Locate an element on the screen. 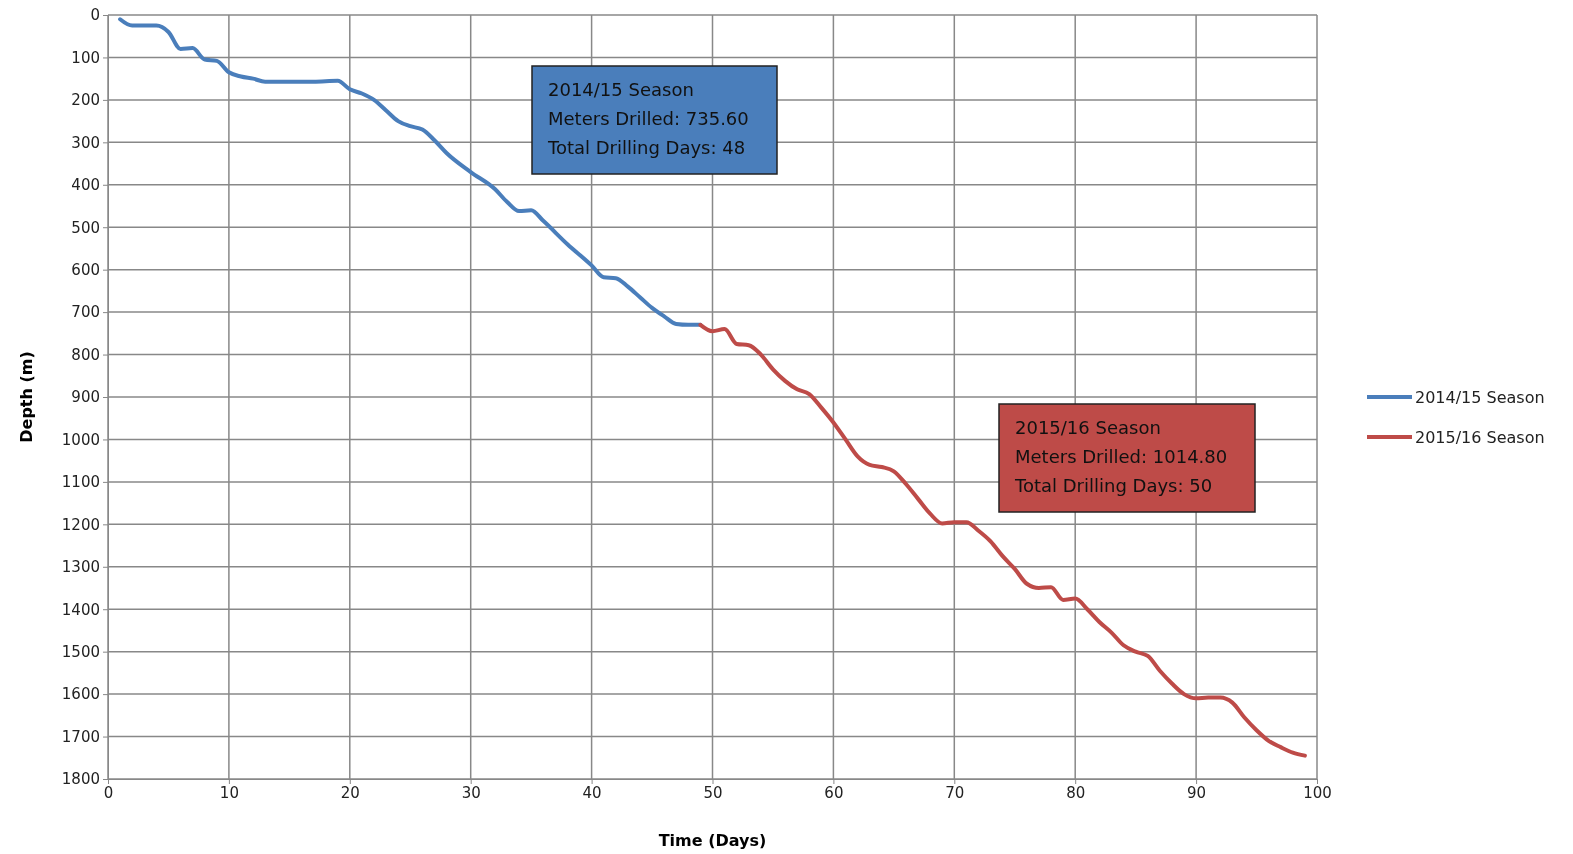 The image size is (1573, 854). y-tick-label: 1600 is located at coordinates (80, 694).